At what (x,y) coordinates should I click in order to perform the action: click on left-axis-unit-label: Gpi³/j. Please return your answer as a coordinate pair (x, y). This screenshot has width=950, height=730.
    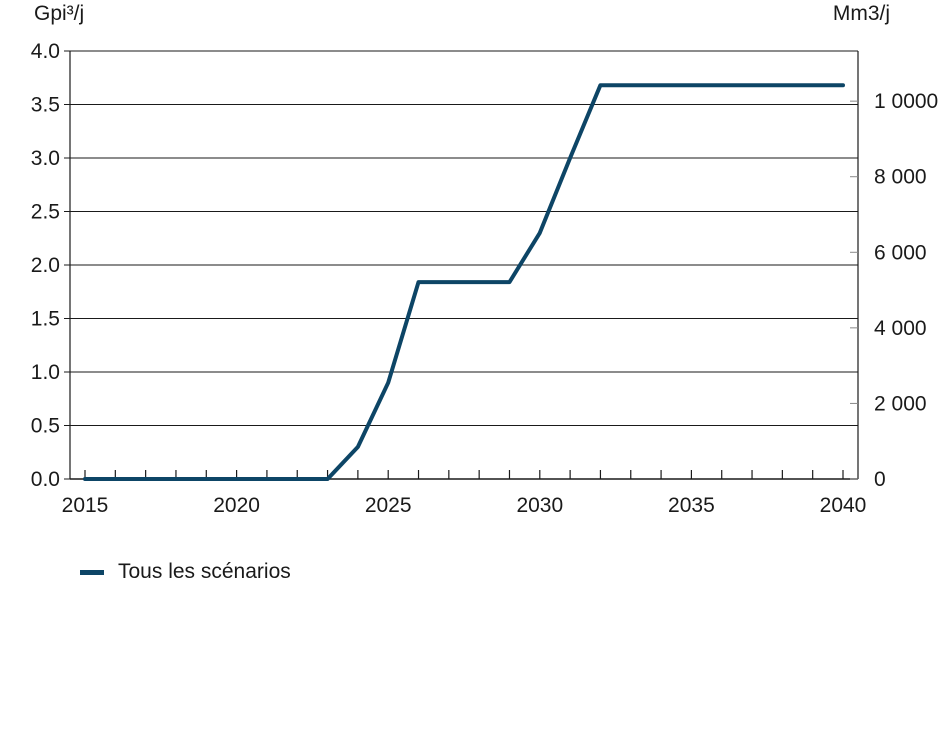
    Looking at the image, I should click on (59, 13).